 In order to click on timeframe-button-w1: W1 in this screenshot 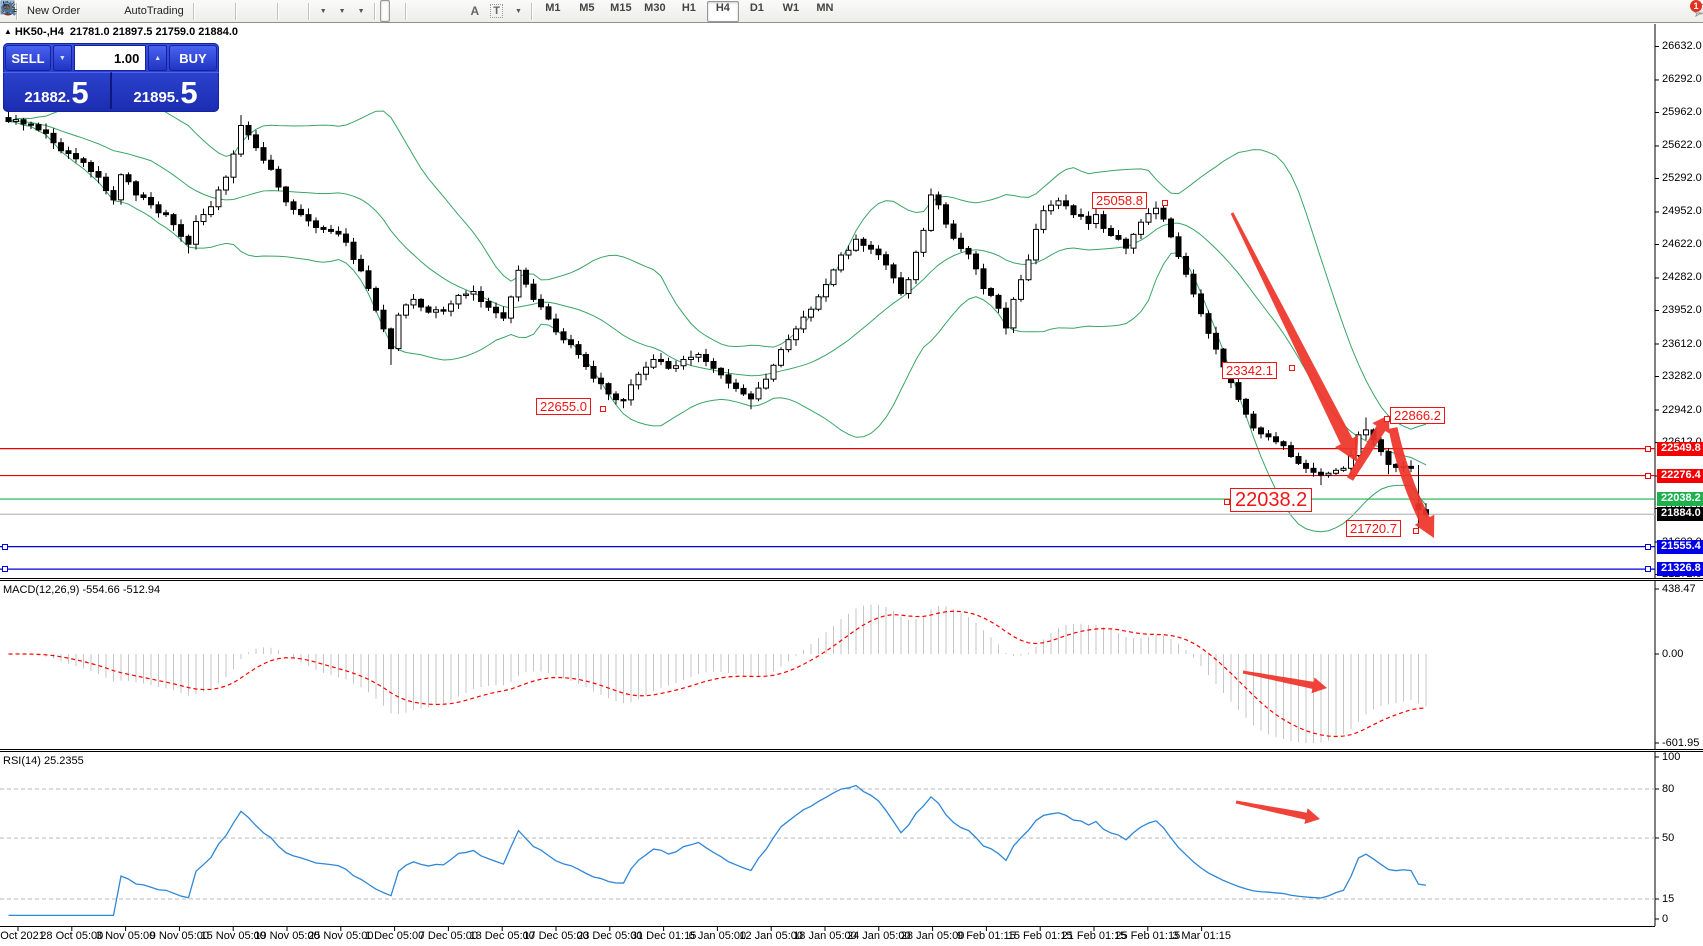, I will do `click(791, 7)`.